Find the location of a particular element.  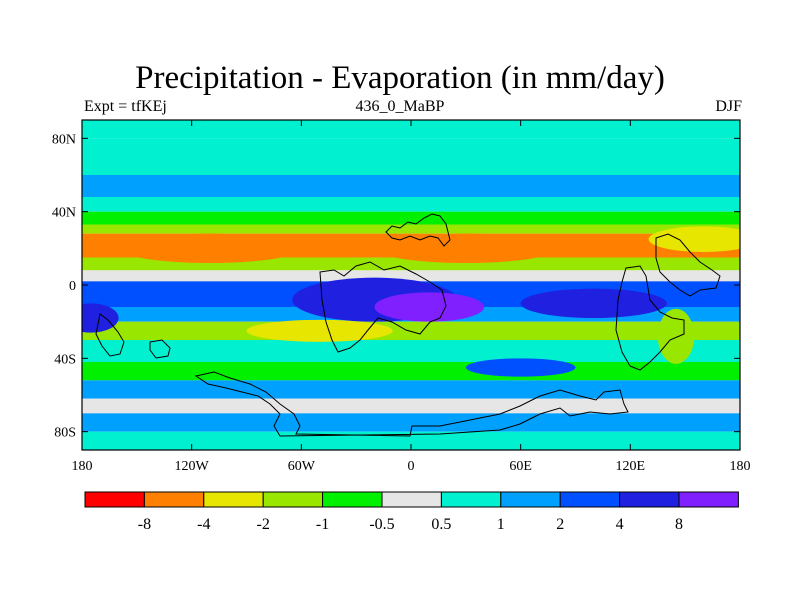

y-tick-label: 80N is located at coordinates (64, 139).